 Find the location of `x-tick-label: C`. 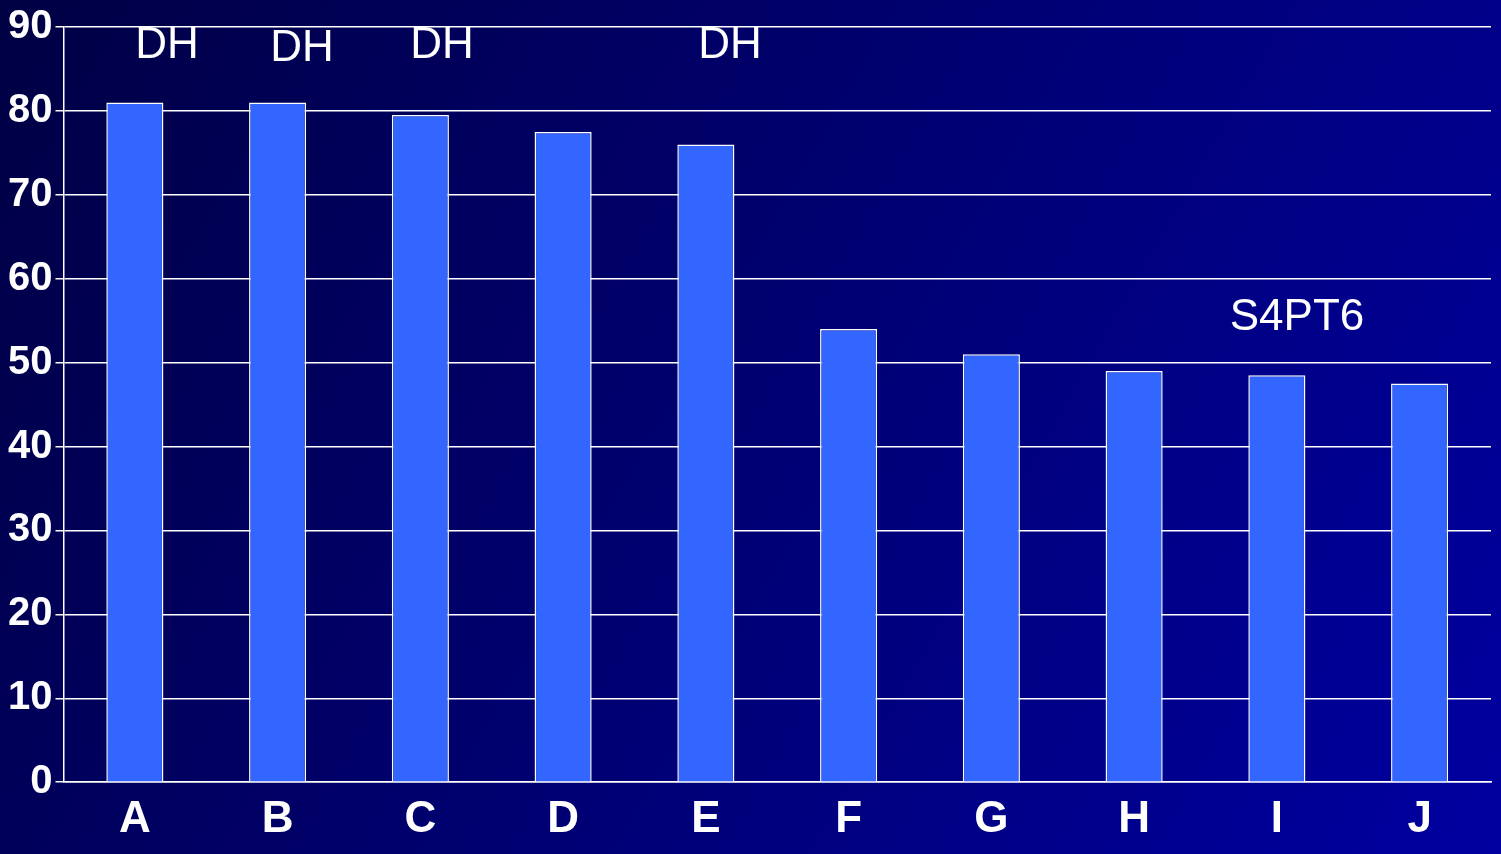

x-tick-label: C is located at coordinates (420, 816).